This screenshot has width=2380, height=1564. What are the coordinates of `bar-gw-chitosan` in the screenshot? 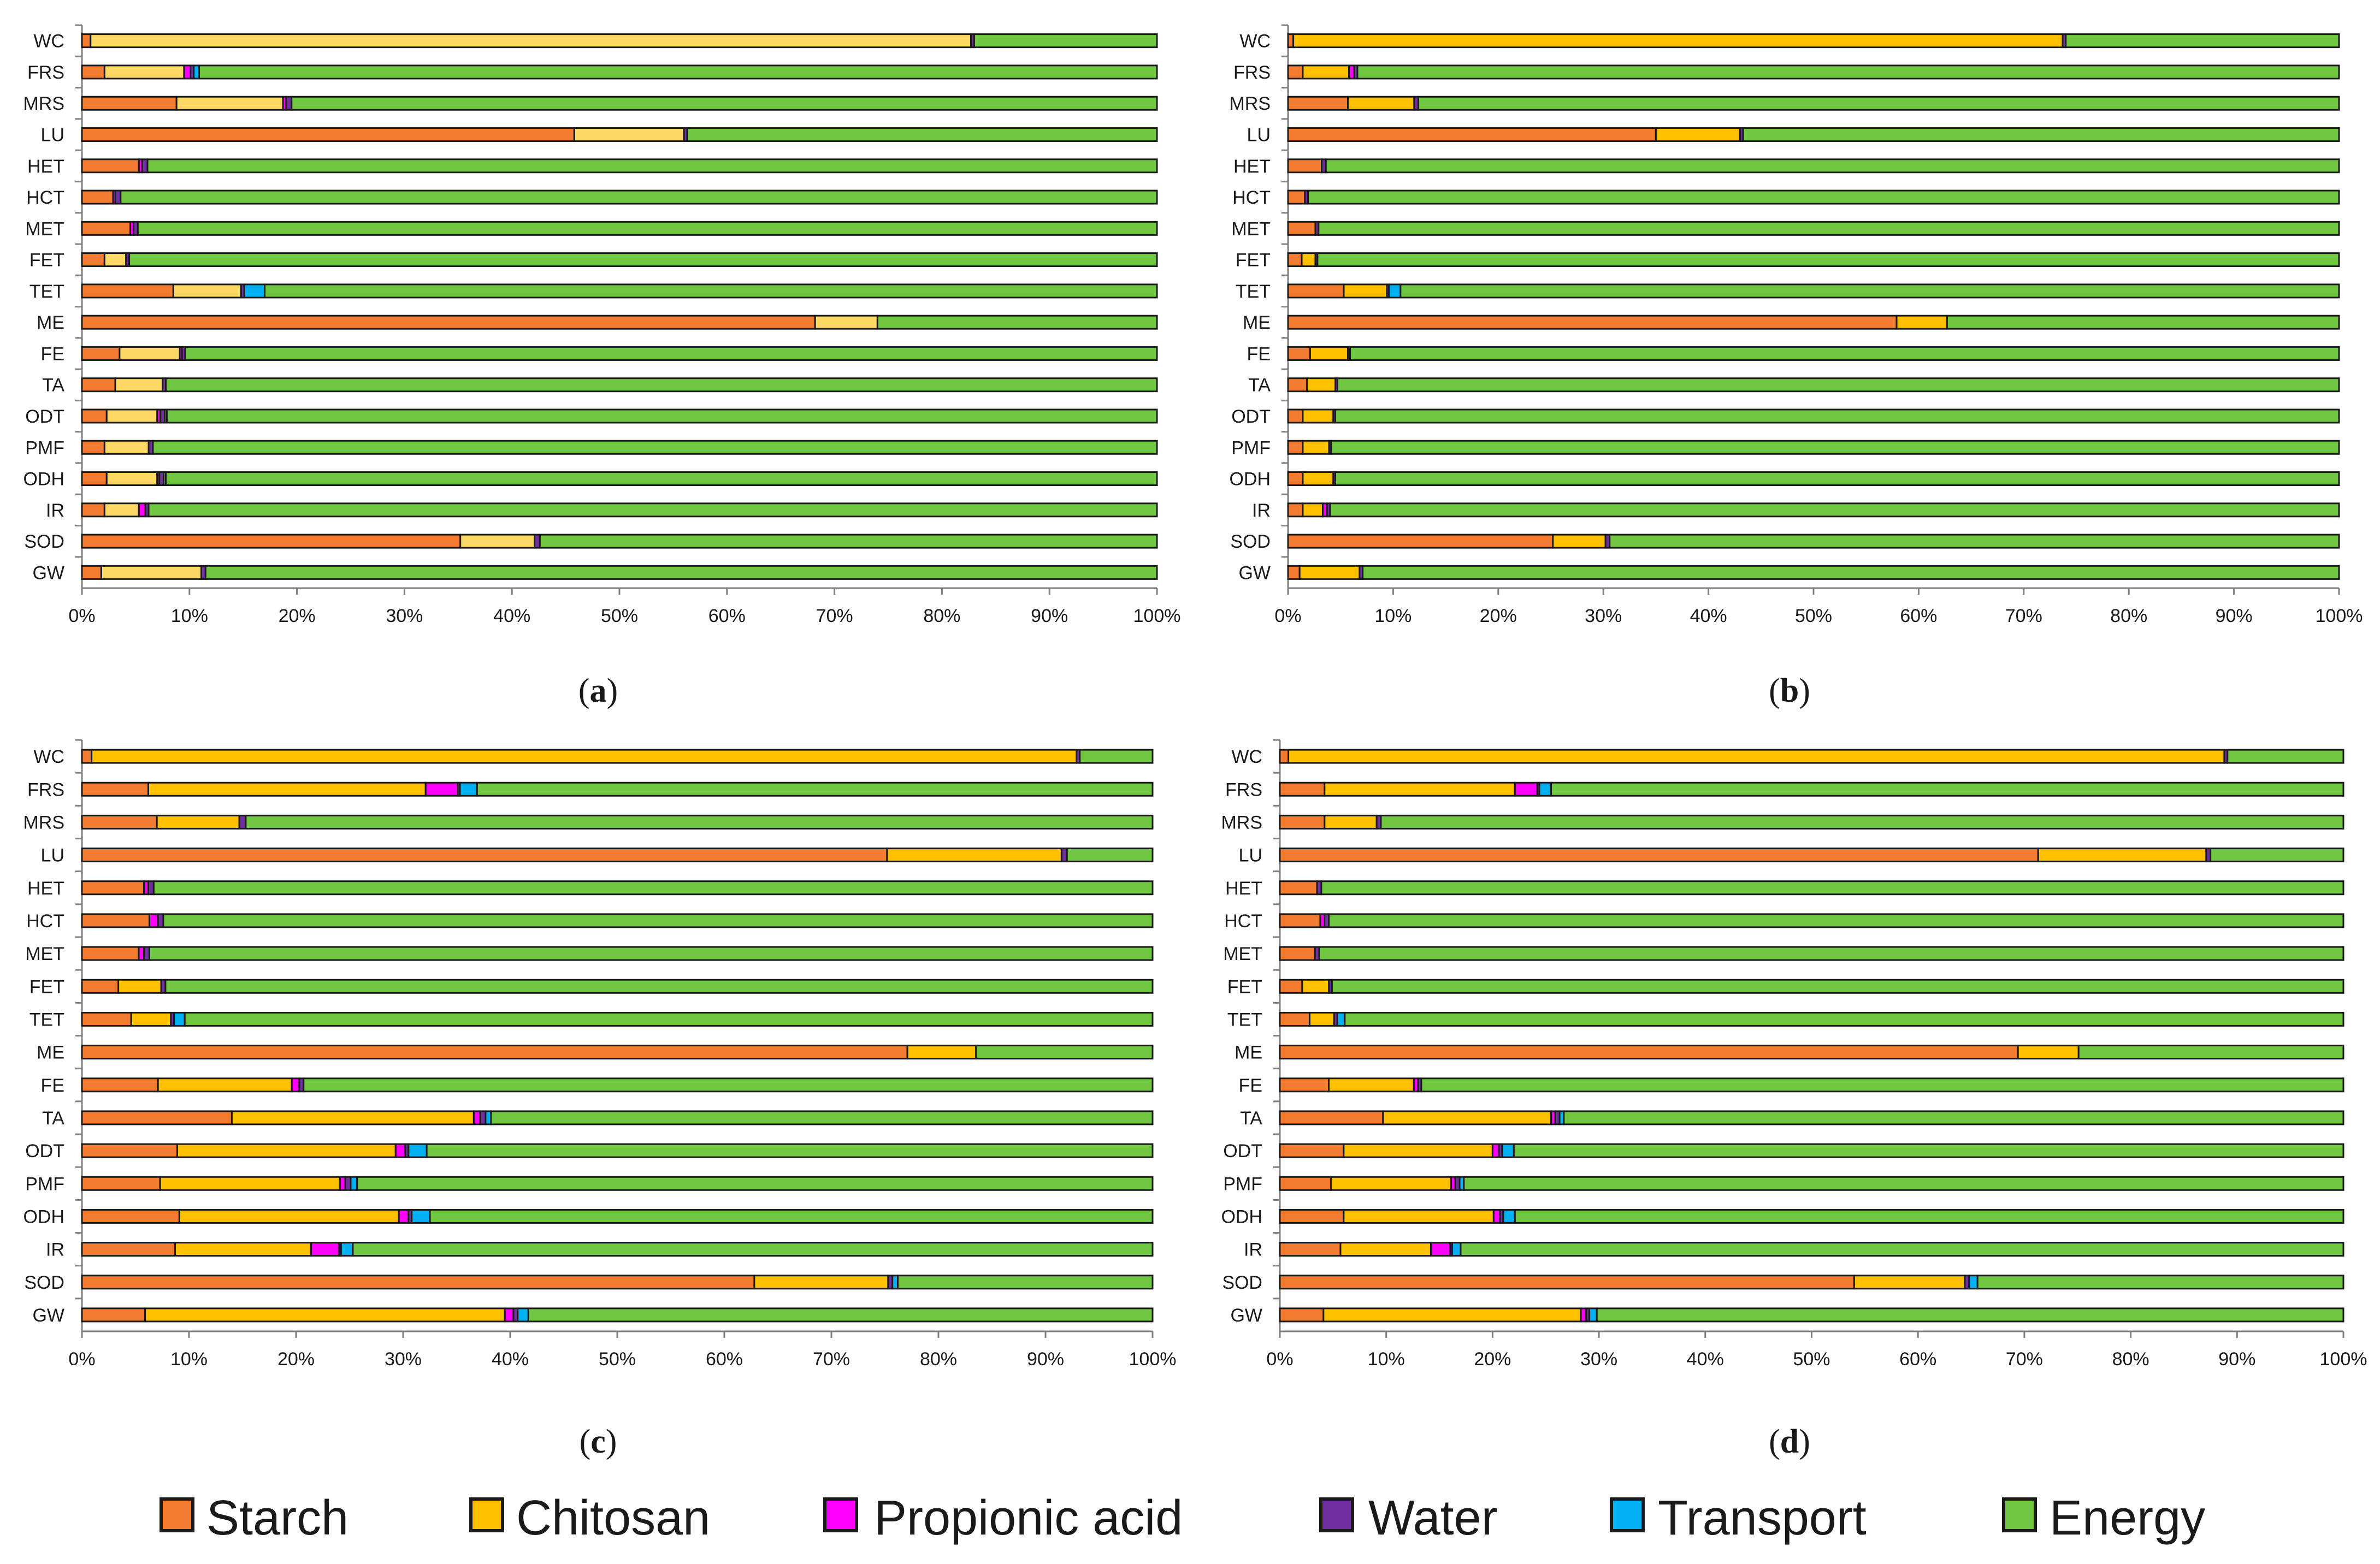 It's located at (325, 1315).